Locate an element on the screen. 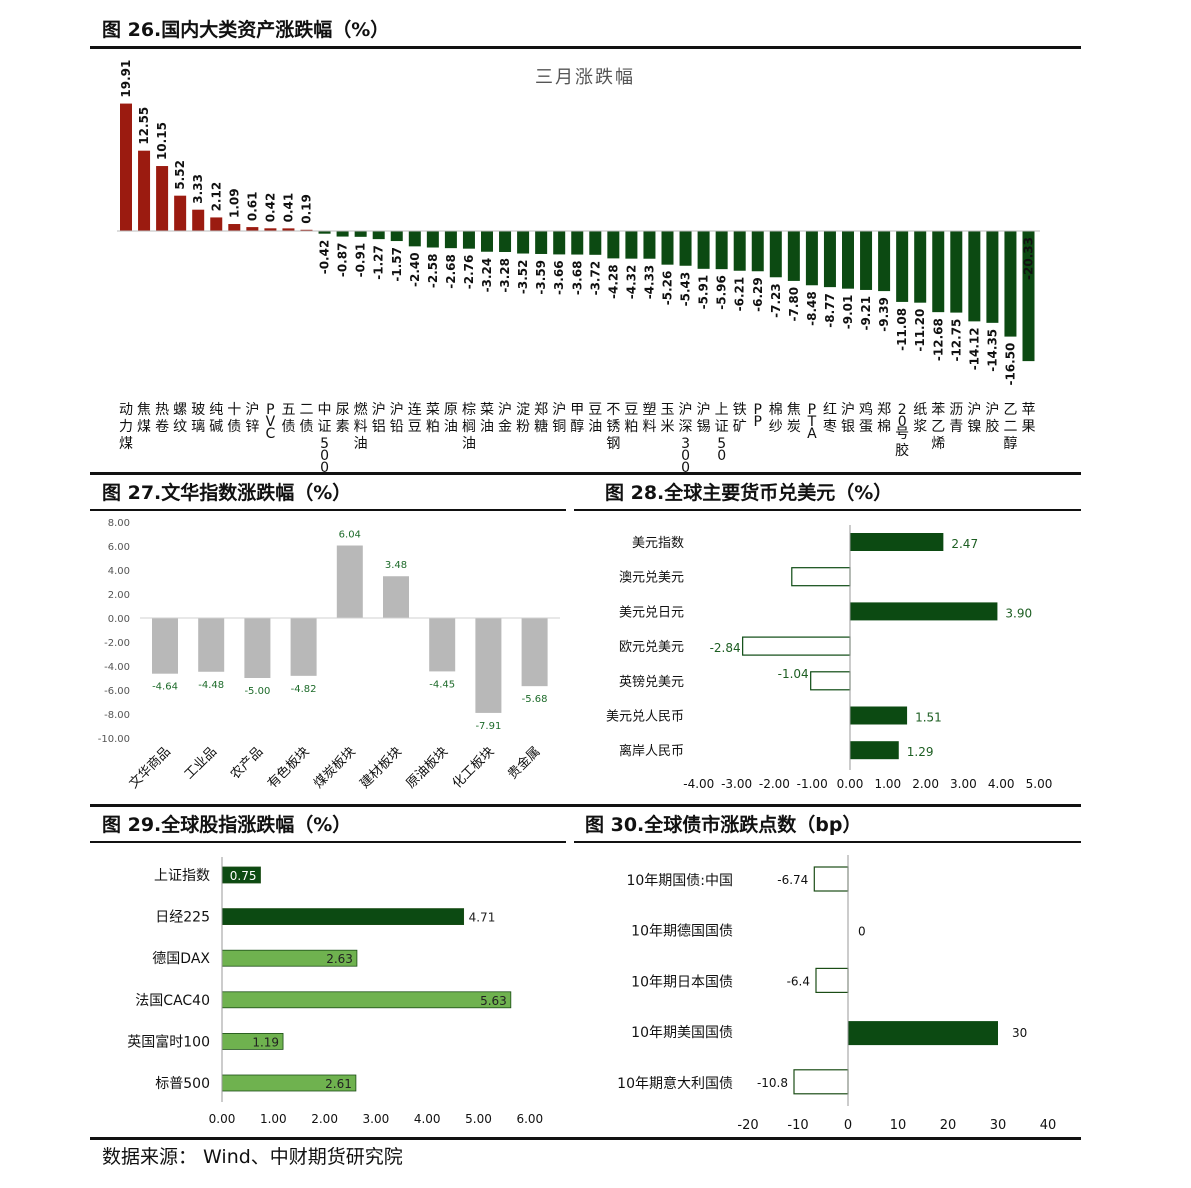 This screenshot has height=1188, width=1191. fig26-value-label: -2.68 is located at coordinates (451, 271).